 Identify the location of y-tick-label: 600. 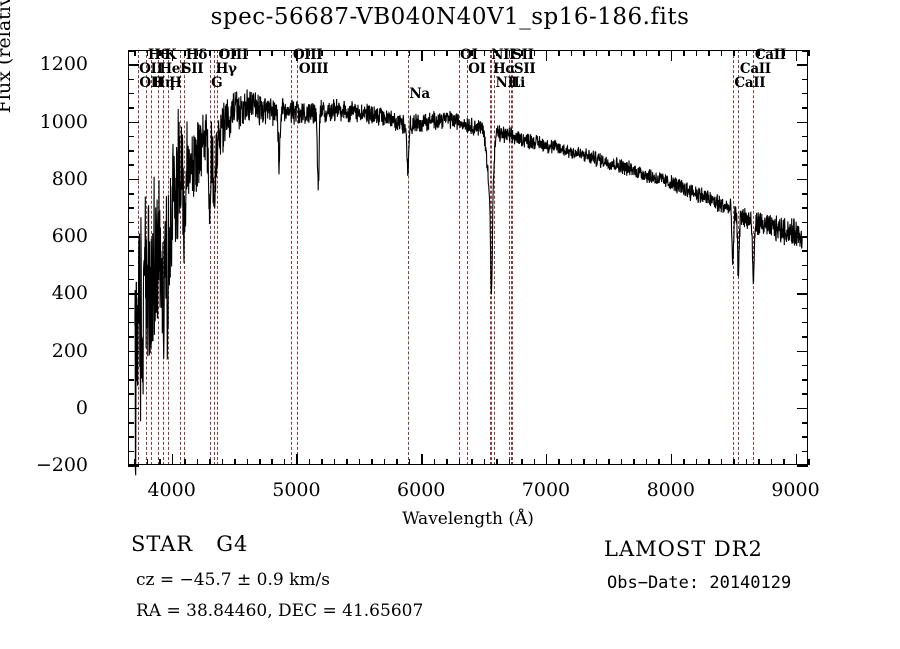
(69, 236).